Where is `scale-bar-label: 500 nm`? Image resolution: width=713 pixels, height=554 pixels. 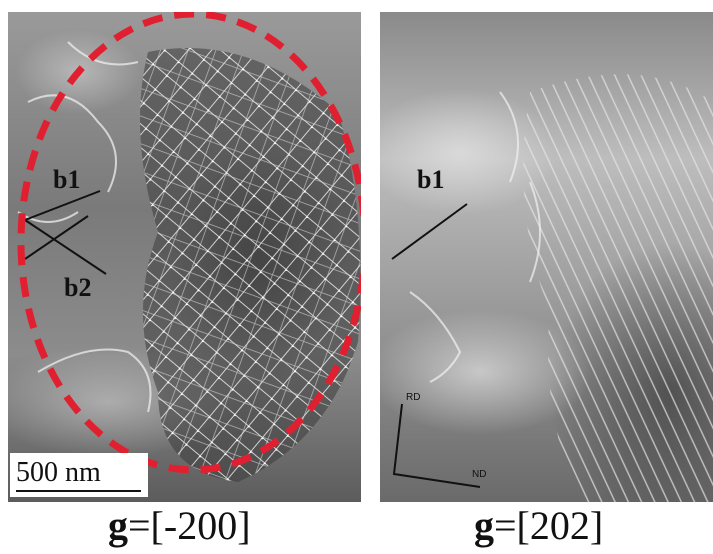
scale-bar-label: 500 nm is located at coordinates (58, 472).